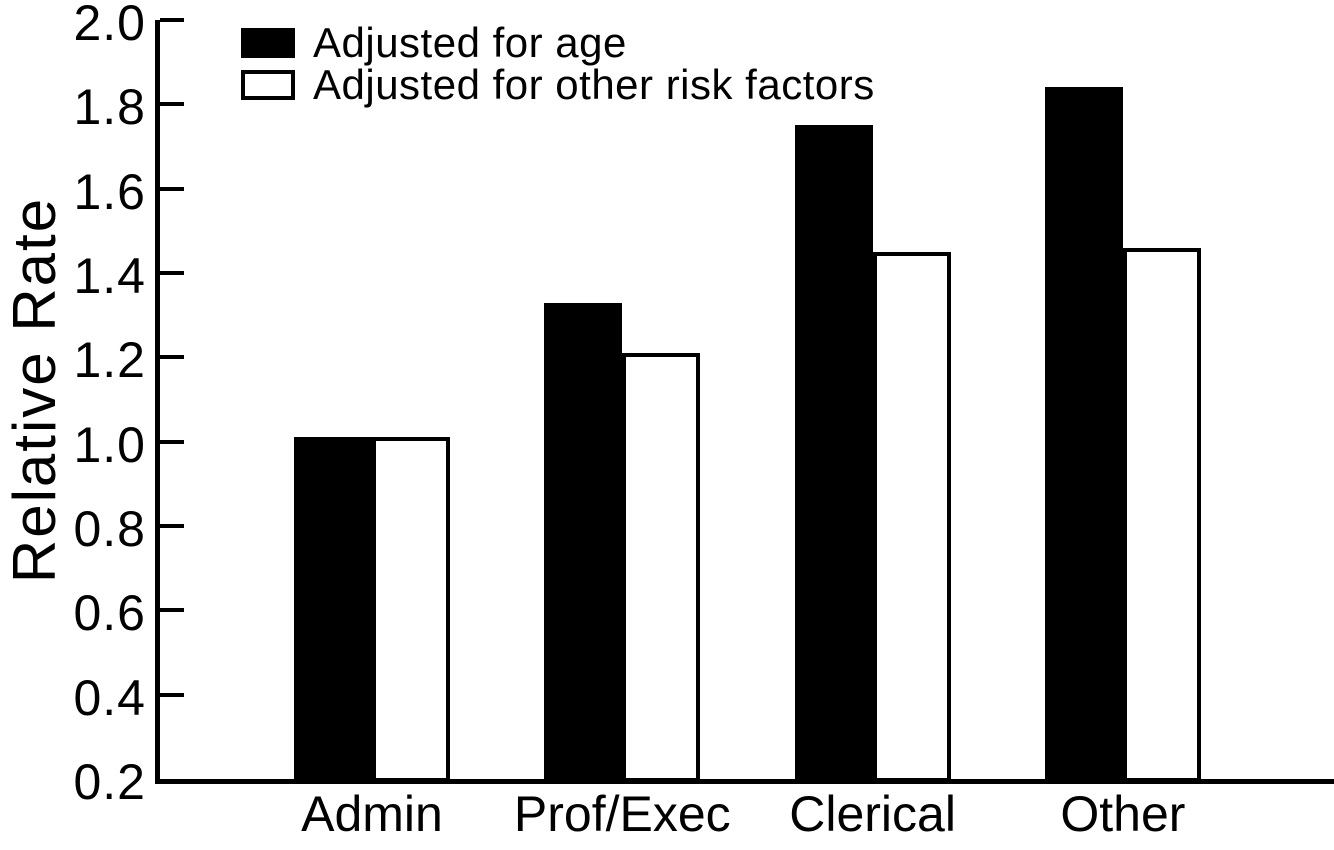 This screenshot has width=1334, height=850. I want to click on y-tick-label: 1.2, so click(109, 360).